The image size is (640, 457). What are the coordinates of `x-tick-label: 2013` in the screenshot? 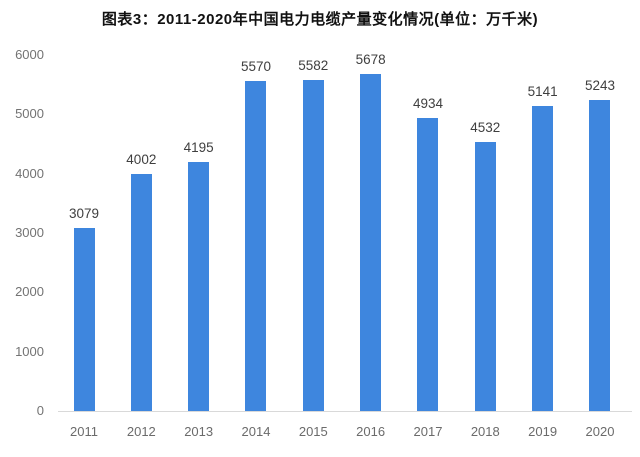 It's located at (199, 431).